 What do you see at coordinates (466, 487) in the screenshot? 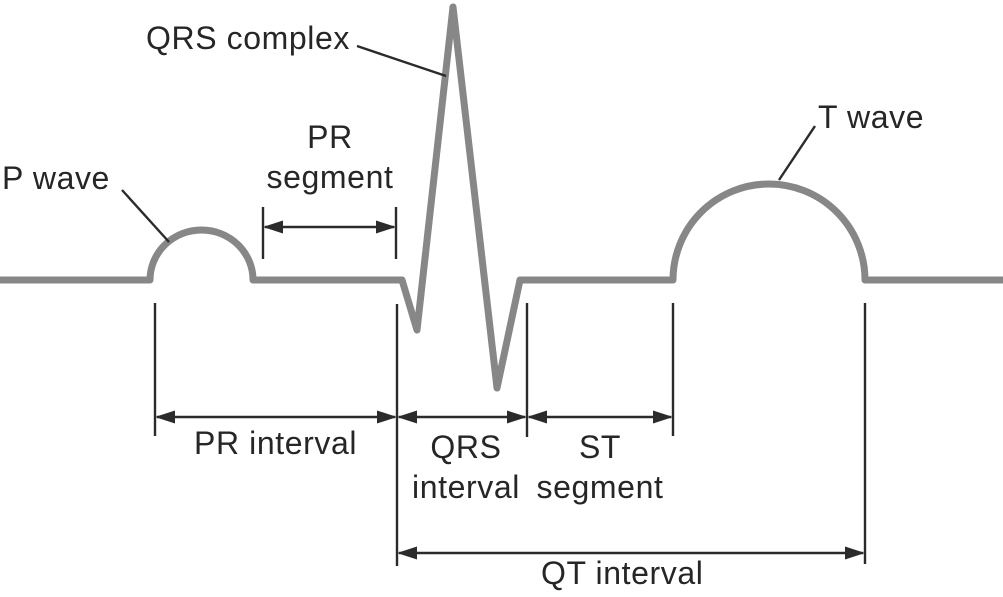
I see `qrs-interval-label-line2: interval` at bounding box center [466, 487].